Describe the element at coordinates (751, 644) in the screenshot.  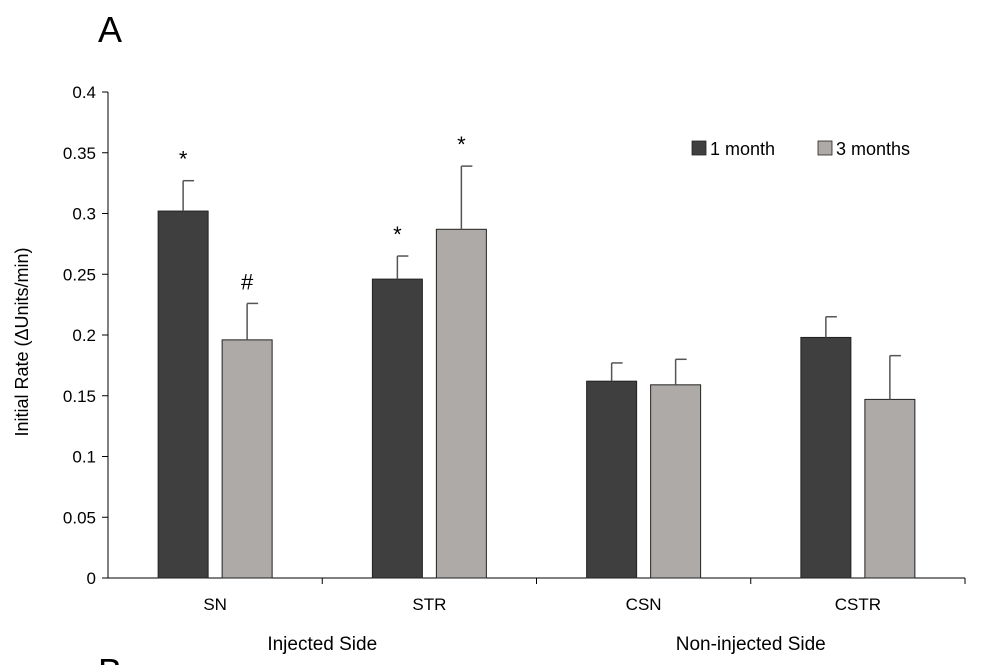
I see `x-group-label: Non-injected Side` at that location.